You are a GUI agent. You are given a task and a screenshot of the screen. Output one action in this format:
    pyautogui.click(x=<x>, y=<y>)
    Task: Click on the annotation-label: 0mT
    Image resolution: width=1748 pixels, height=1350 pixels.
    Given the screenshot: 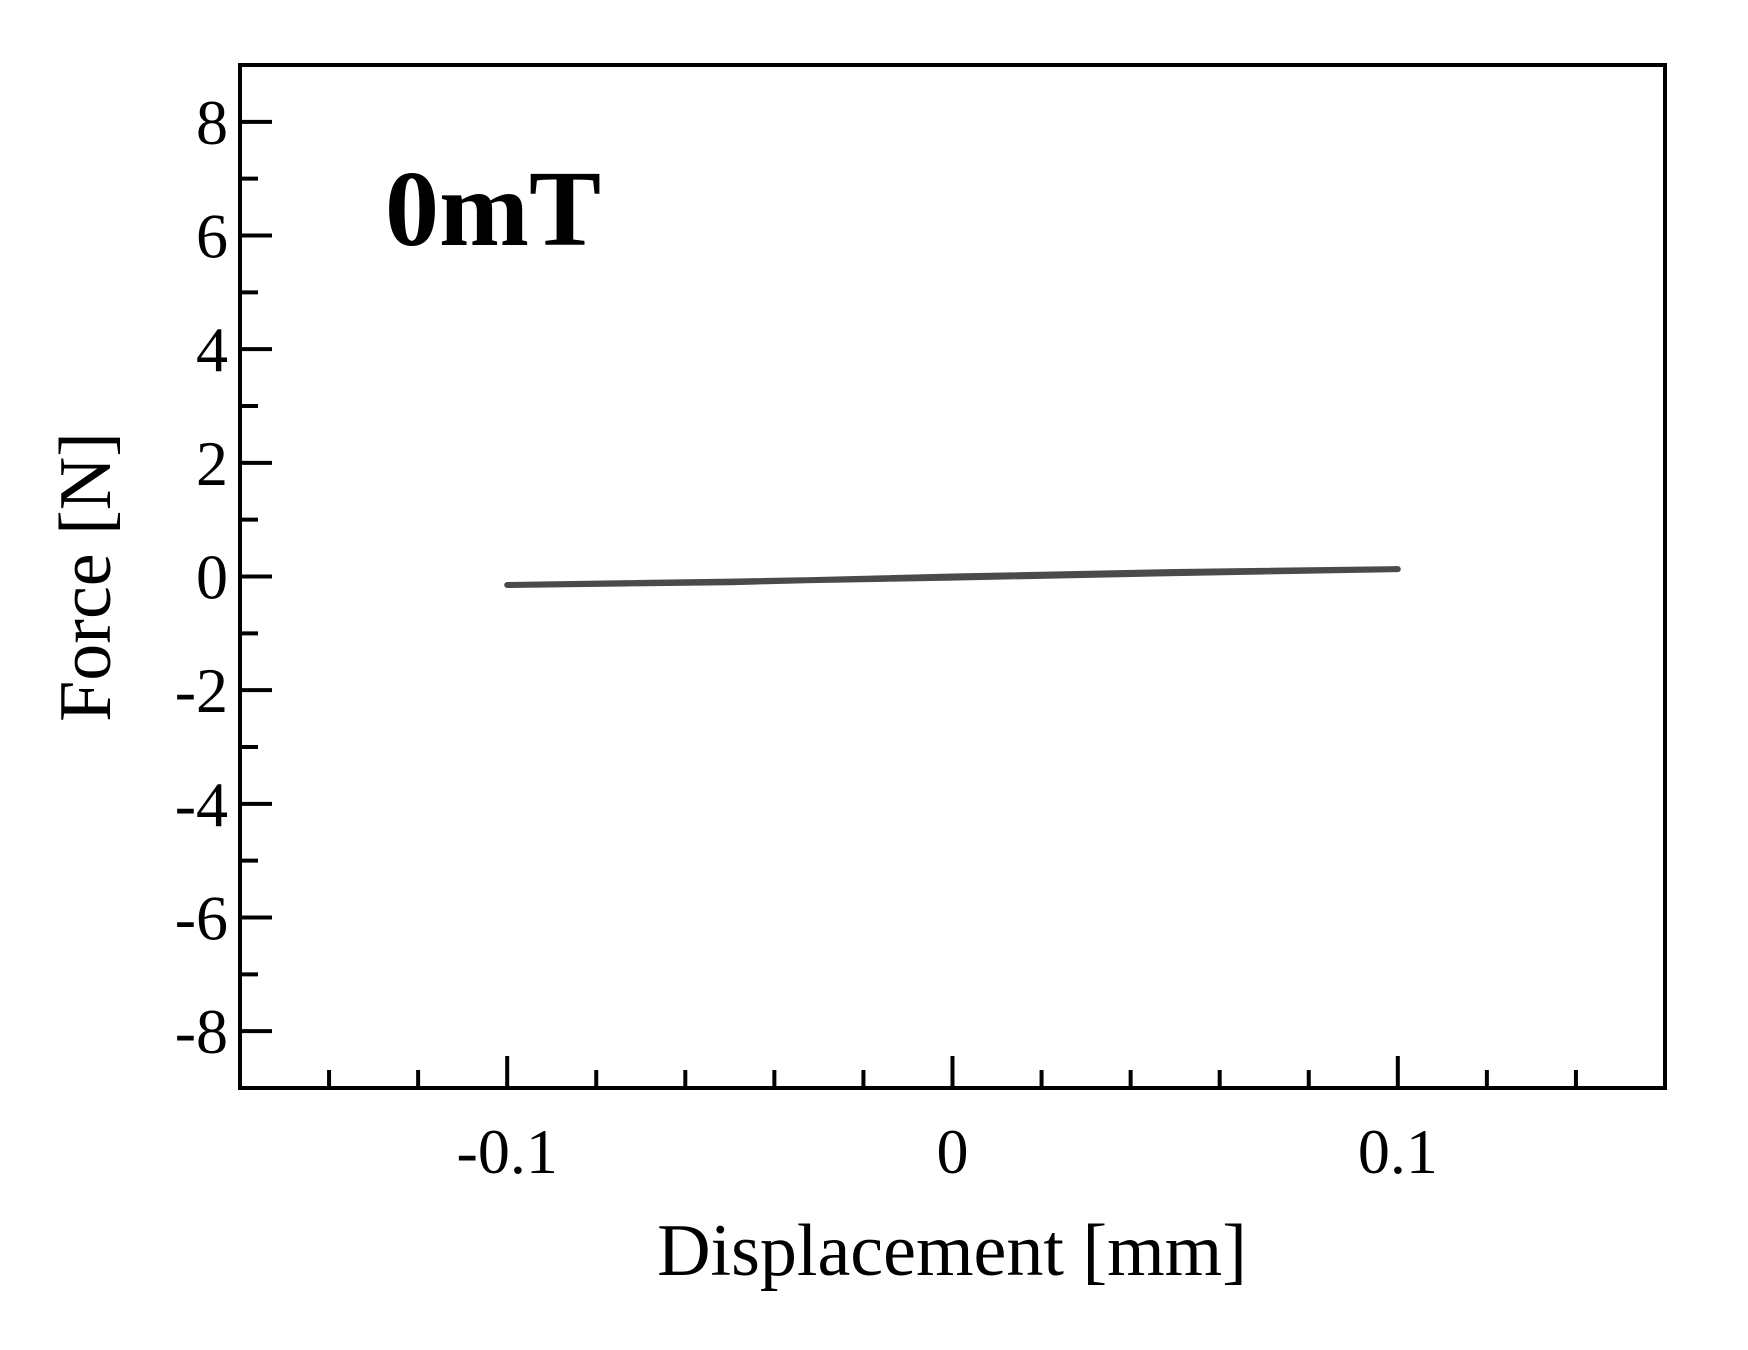 What is the action you would take?
    pyautogui.click(x=493, y=209)
    